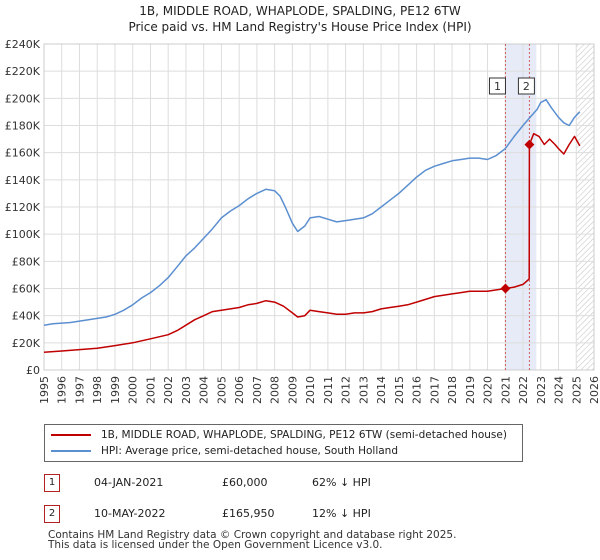  Describe the element at coordinates (23, 153) in the screenshot. I see `y-tick-label: £160K` at that location.